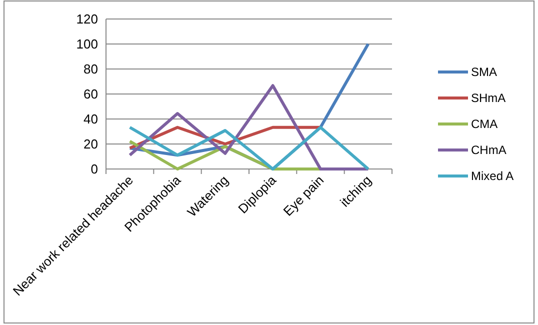 The image size is (538, 325). Describe the element at coordinates (87, 19) in the screenshot. I see `y-tick-label: 120` at that location.